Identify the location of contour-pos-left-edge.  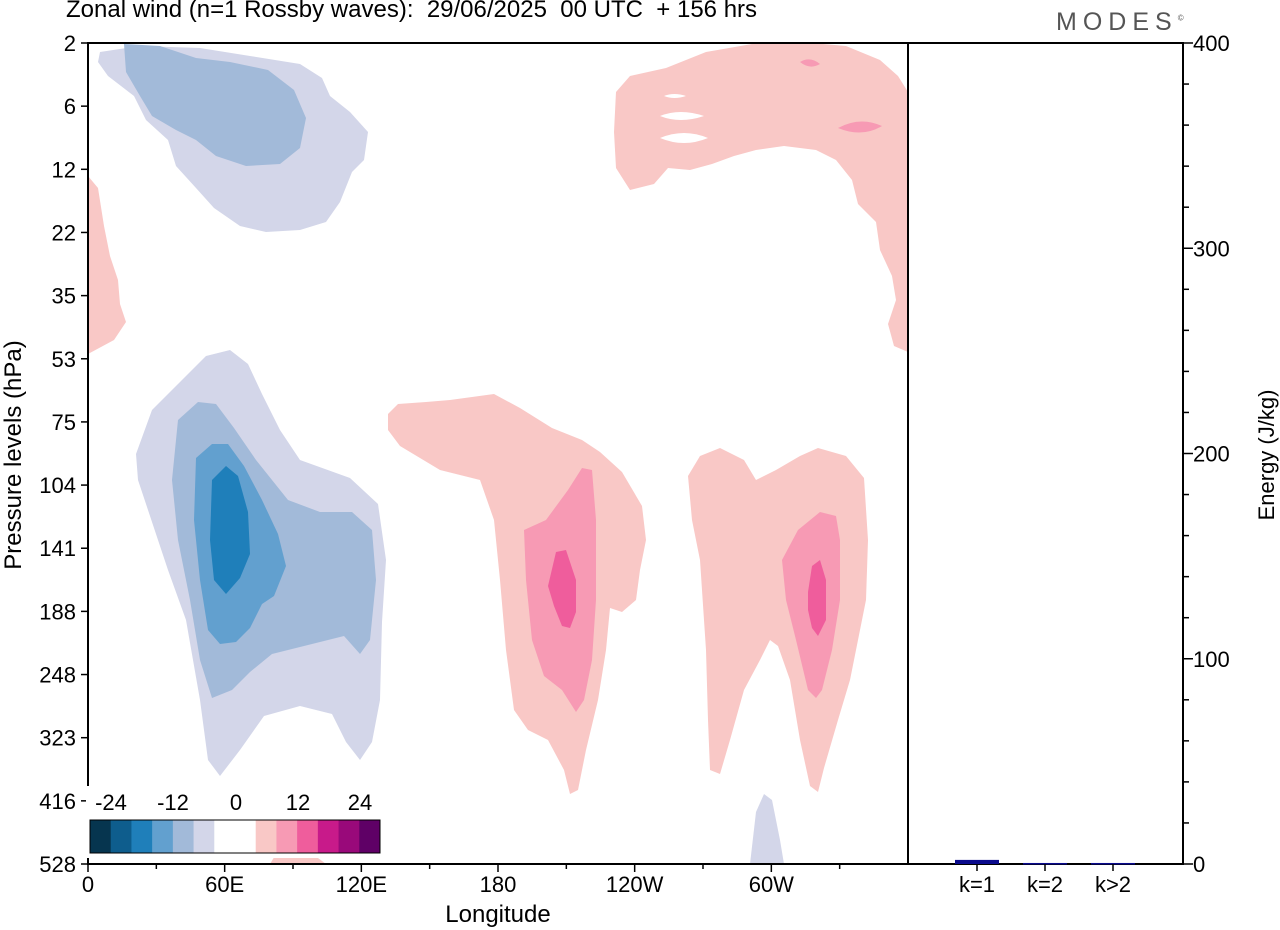
(107, 265).